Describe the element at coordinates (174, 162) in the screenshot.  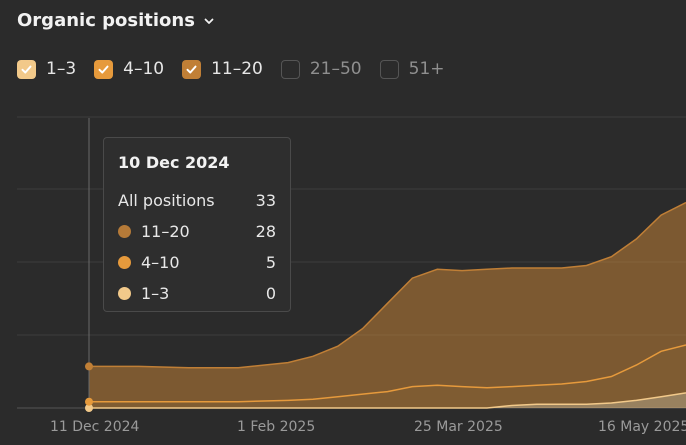
I see `tooltip-date: 10 Dec 2024` at that location.